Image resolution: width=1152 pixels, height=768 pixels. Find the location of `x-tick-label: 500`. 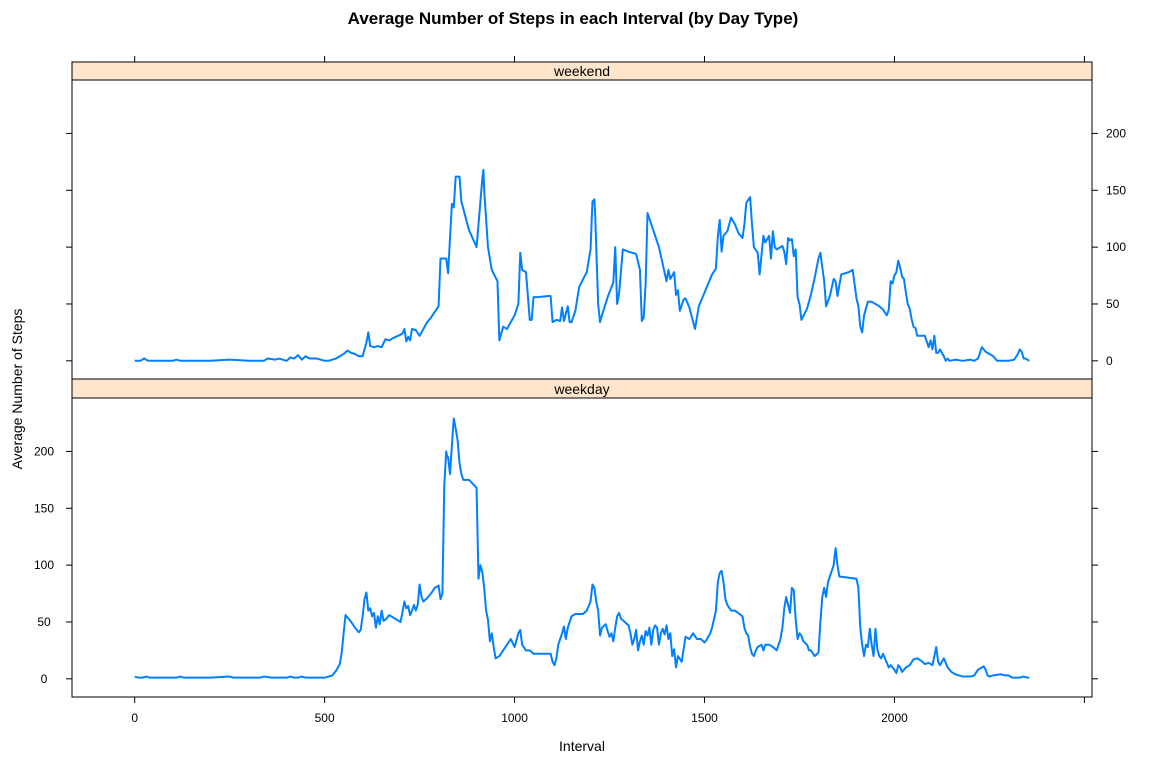

x-tick-label: 500 is located at coordinates (325, 718).